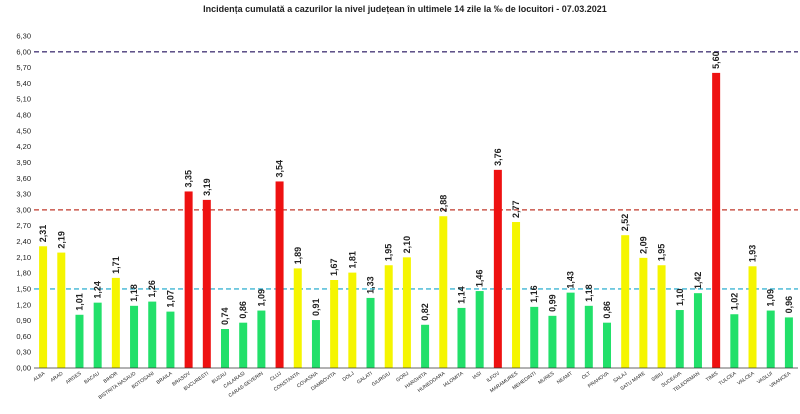 The width and height of the screenshot is (800, 414). What do you see at coordinates (98, 290) in the screenshot?
I see `data-label: 1,24` at bounding box center [98, 290].